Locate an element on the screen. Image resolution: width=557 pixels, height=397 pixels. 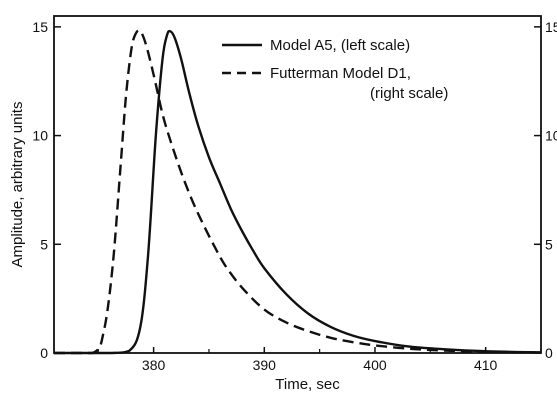
legend-label-futterman-d1: Futterman Model D1, is located at coordinates (340, 73).